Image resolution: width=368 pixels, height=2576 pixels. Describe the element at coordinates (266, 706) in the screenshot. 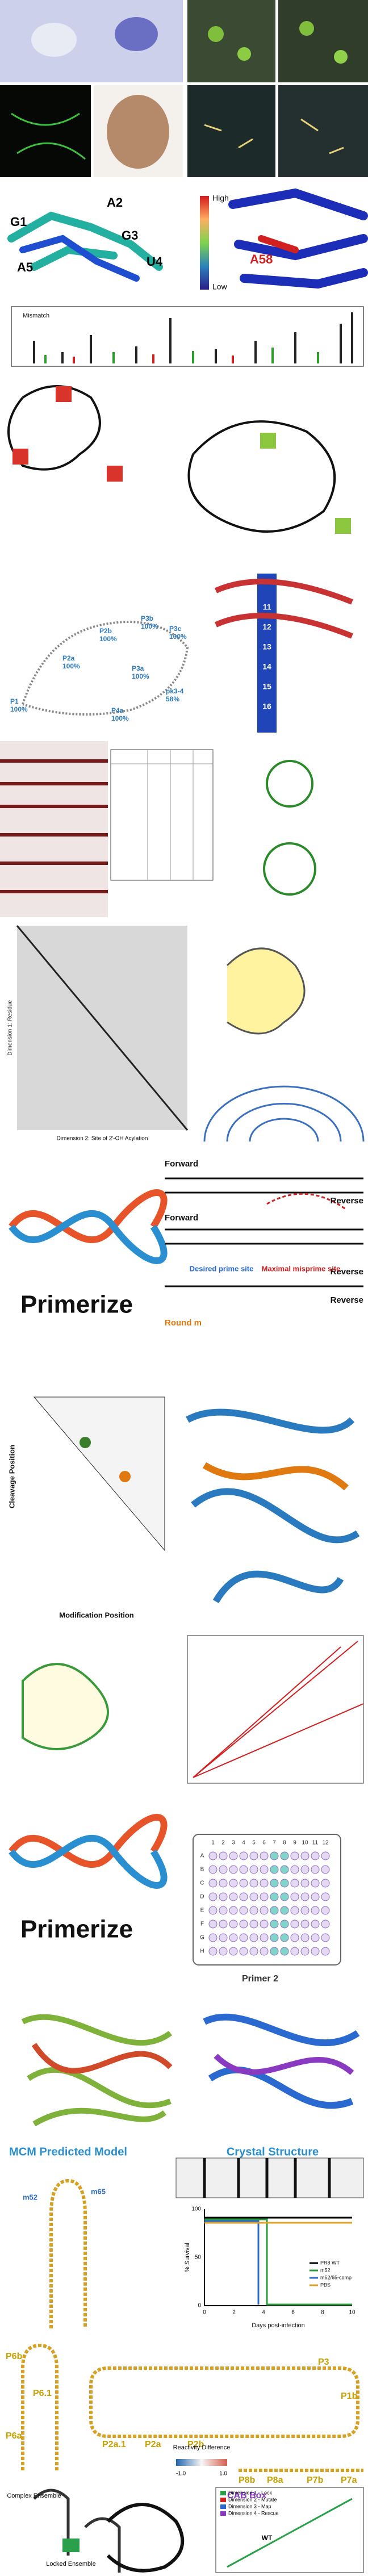

I see `label: 16` at that location.